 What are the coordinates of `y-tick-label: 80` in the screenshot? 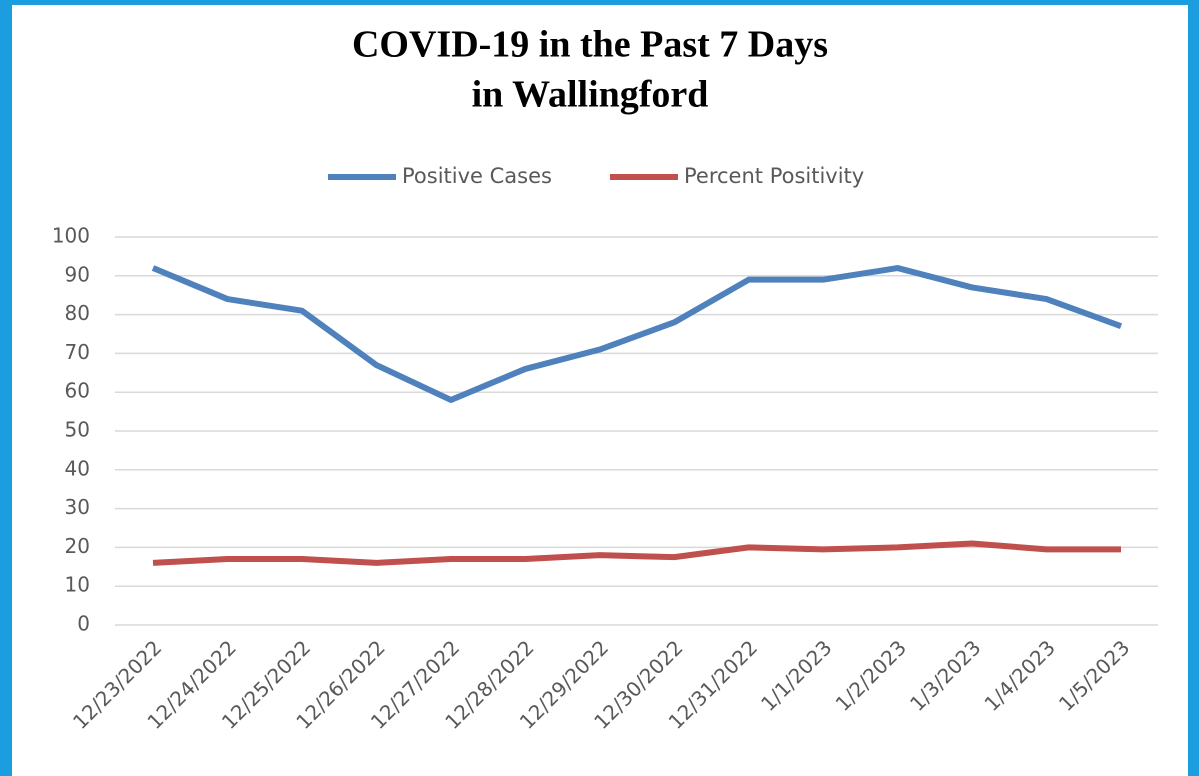 It's located at (77, 313).